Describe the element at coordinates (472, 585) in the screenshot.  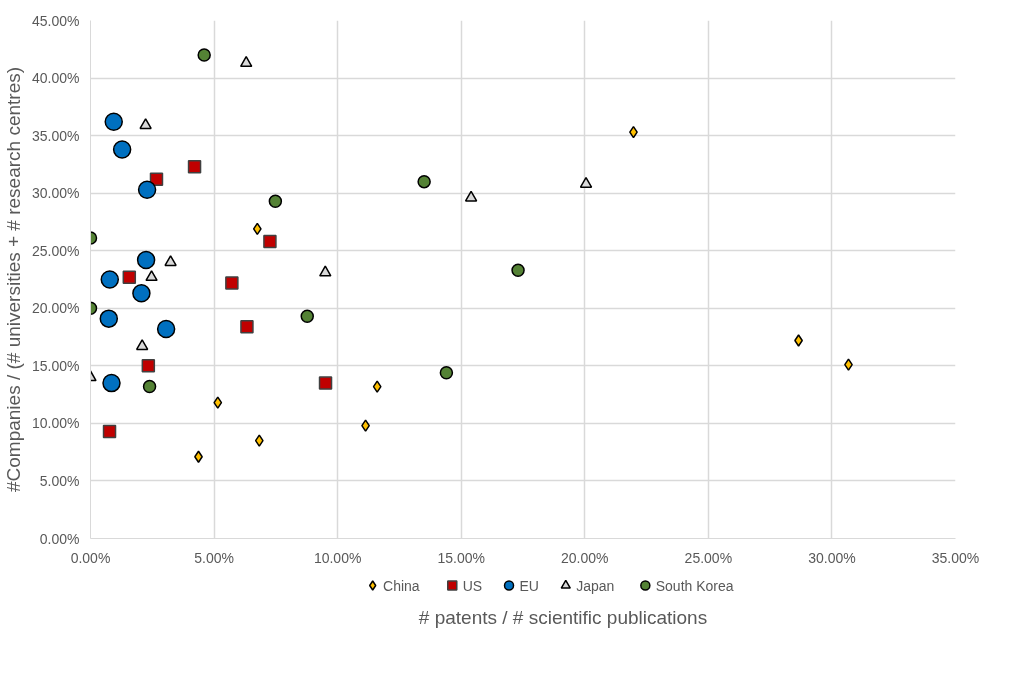
I see `legend-label: US` at that location.